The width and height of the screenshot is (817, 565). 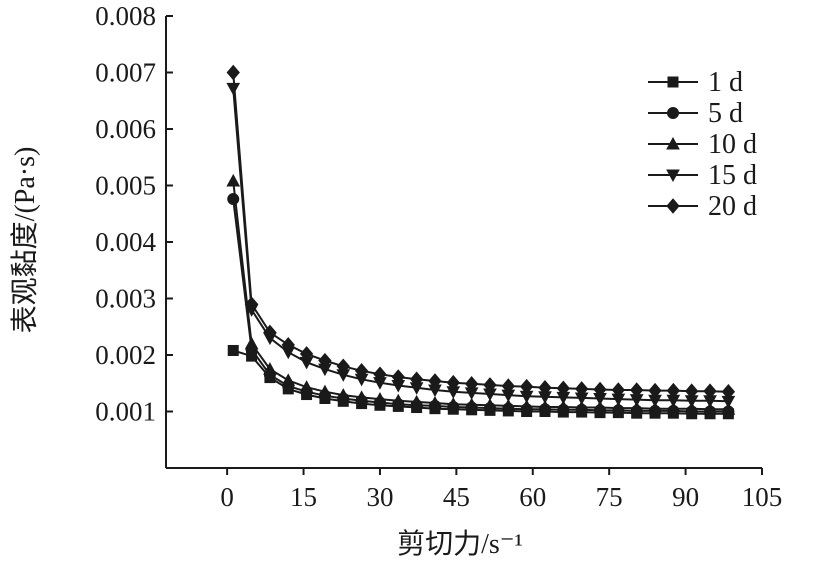 I want to click on y-tick-label: 0.003, so click(x=125, y=299).